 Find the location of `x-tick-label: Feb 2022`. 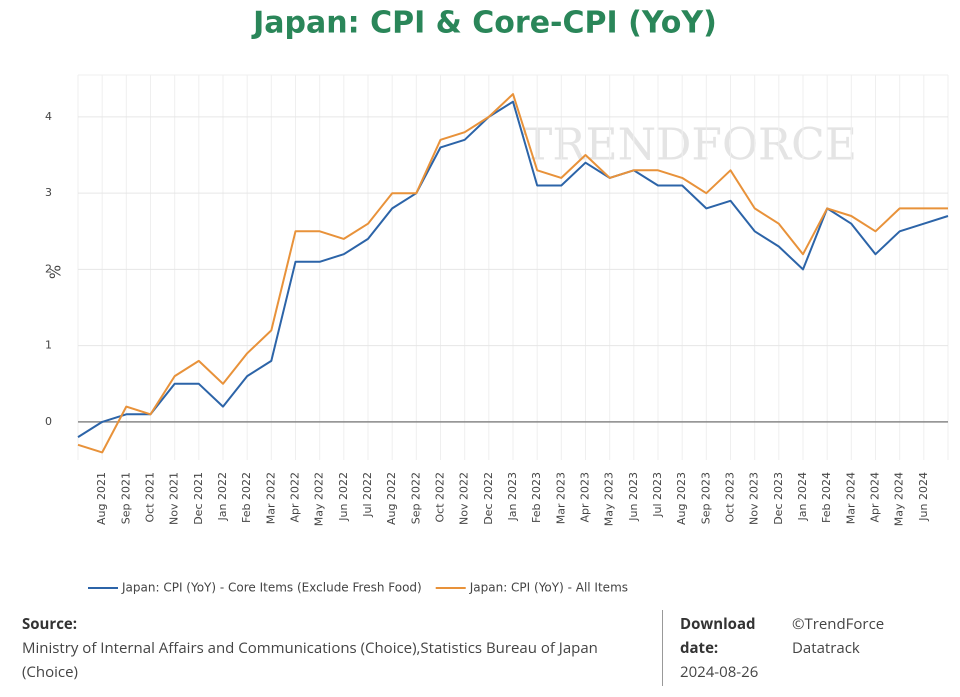

x-tick-label: Feb 2022 is located at coordinates (246, 497).